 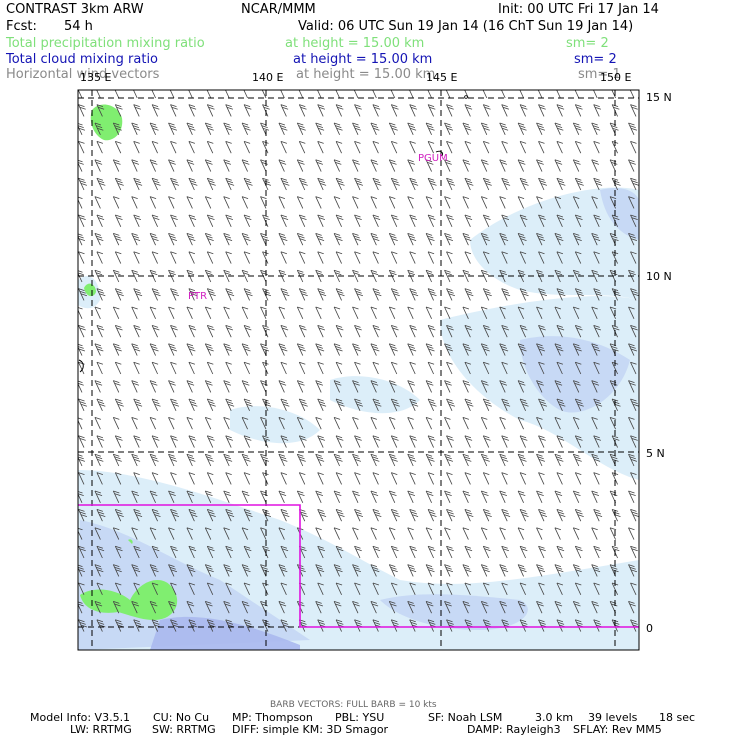 I want to click on precip-patch, so click(x=129, y=600).